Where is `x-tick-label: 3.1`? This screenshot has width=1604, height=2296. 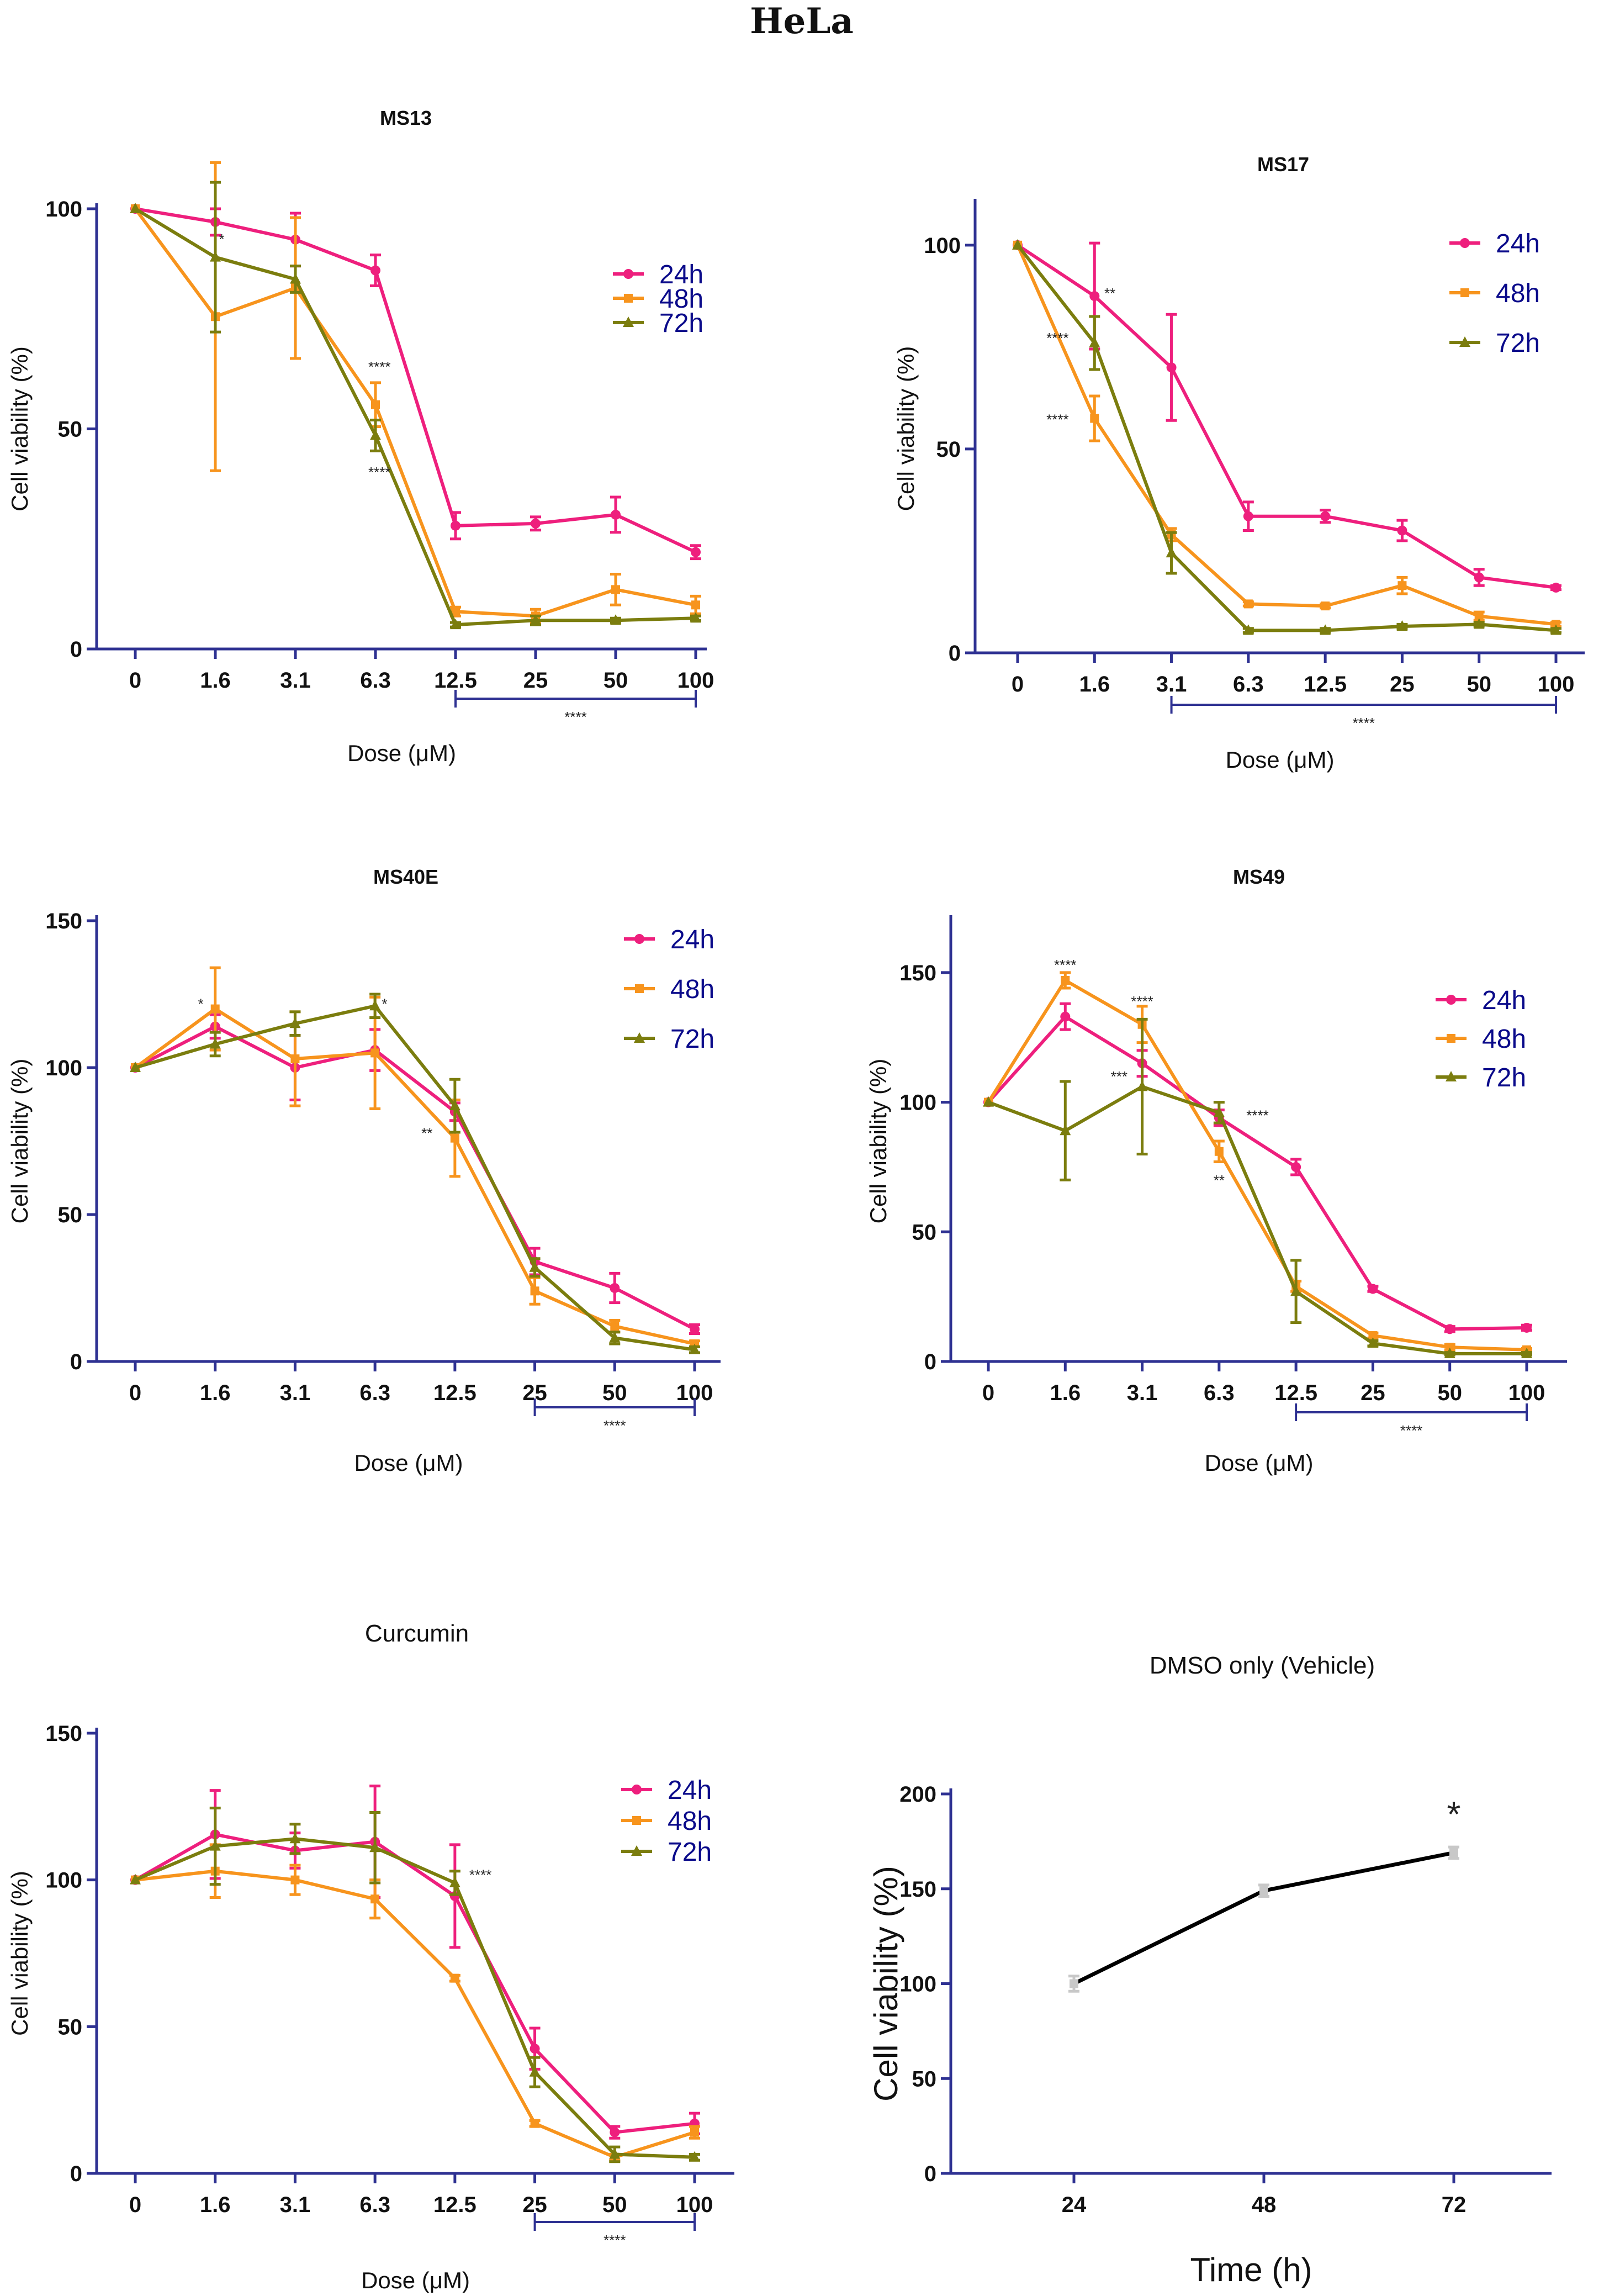
x-tick-label: 3.1 is located at coordinates (295, 2205).